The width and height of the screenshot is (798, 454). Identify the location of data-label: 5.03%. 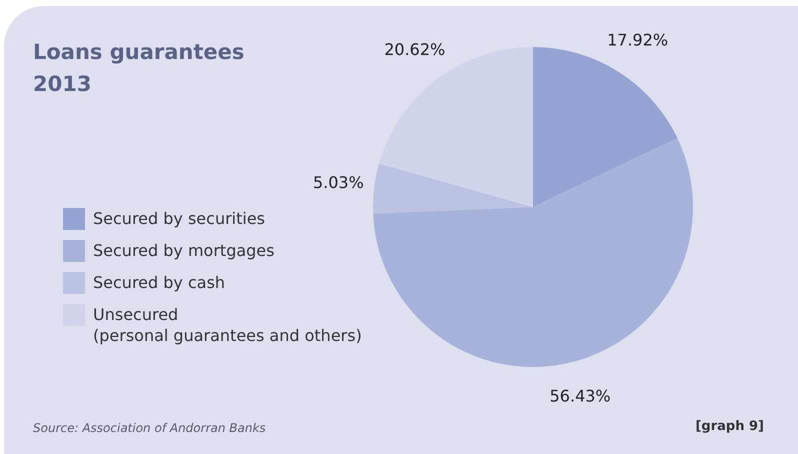
(338, 182).